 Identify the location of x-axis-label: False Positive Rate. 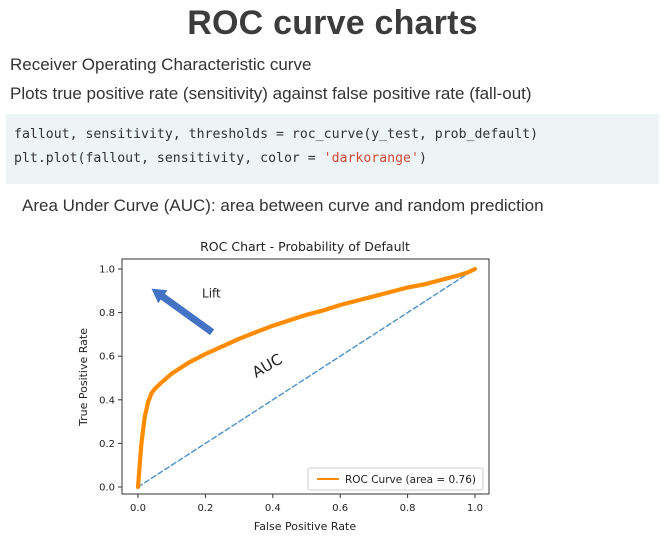
(305, 526).